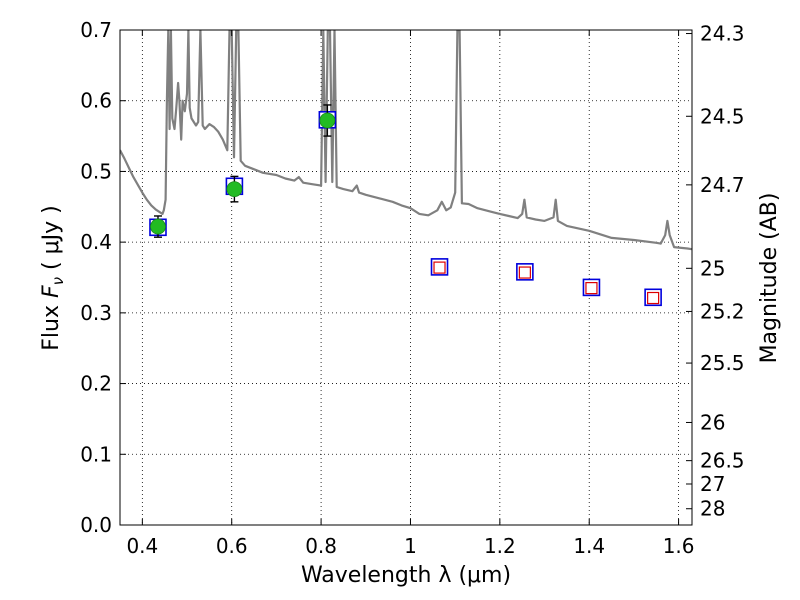  What do you see at coordinates (321, 546) in the screenshot?
I see `x-tick-label: 0.8` at bounding box center [321, 546].